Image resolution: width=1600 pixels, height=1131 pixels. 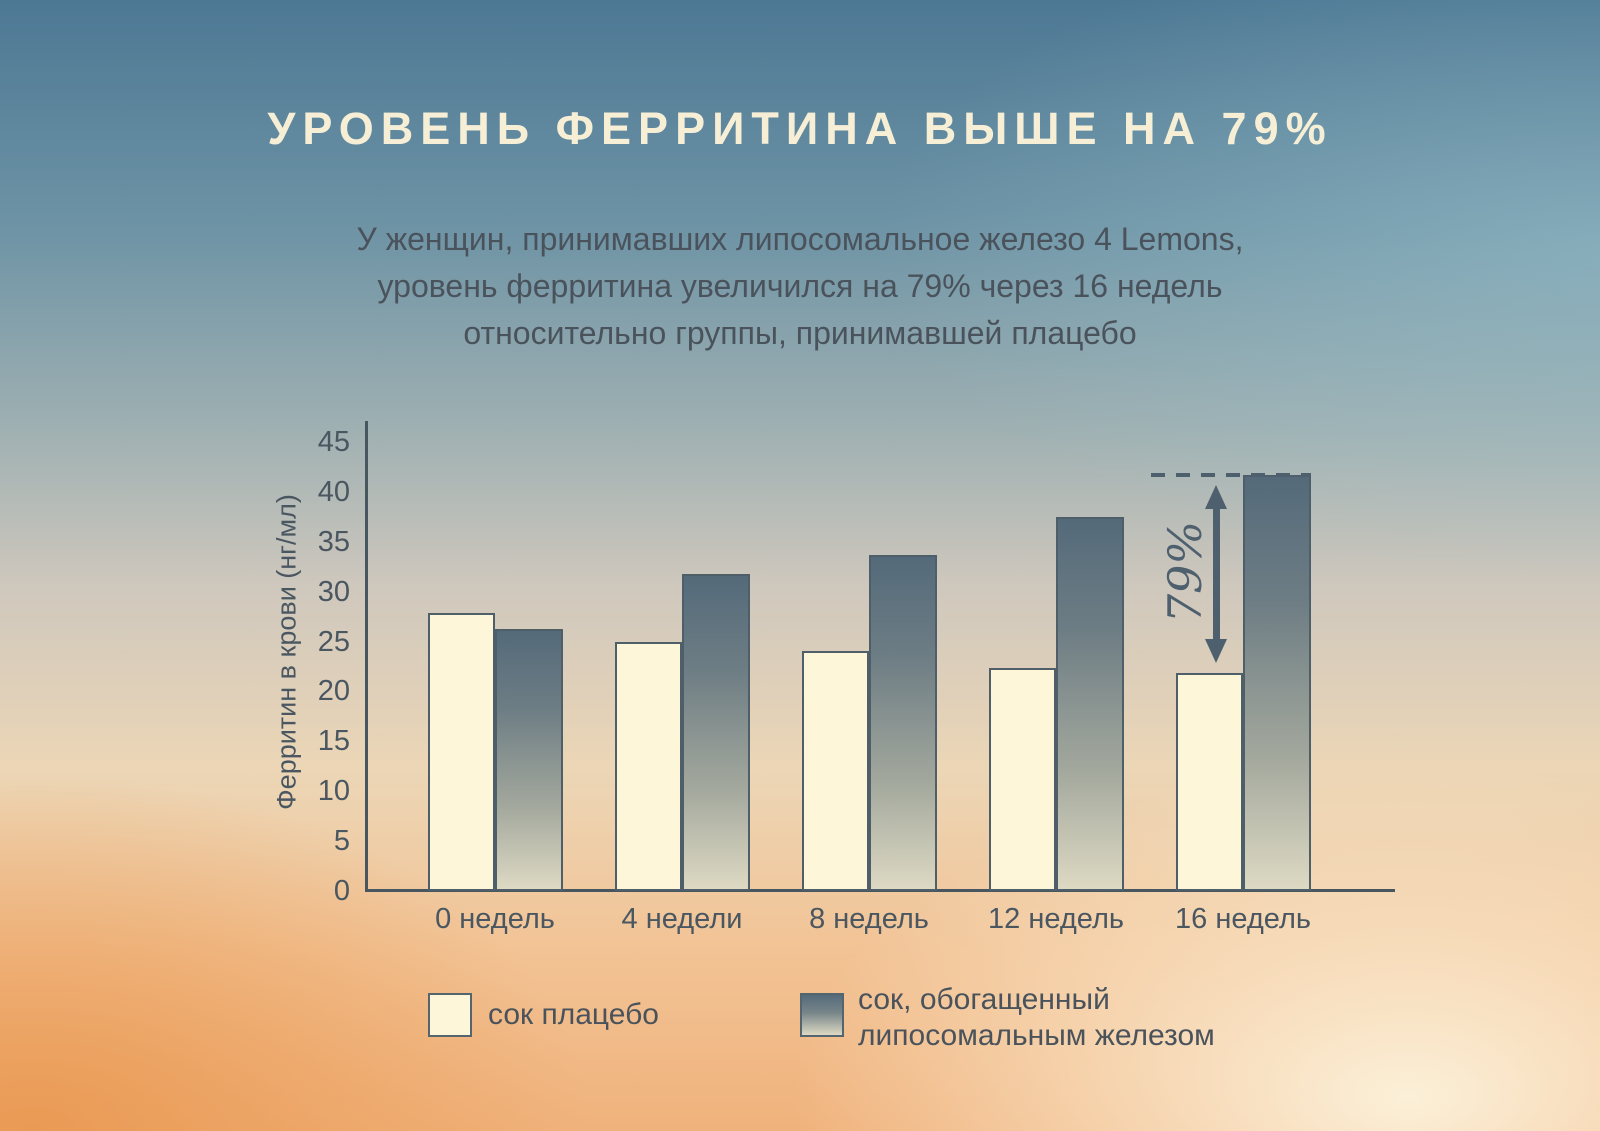 I want to click on page-title: УРОВЕНЬ ФЕРРИТИНА ВЫШЕ НА 79%, so click(x=800, y=128).